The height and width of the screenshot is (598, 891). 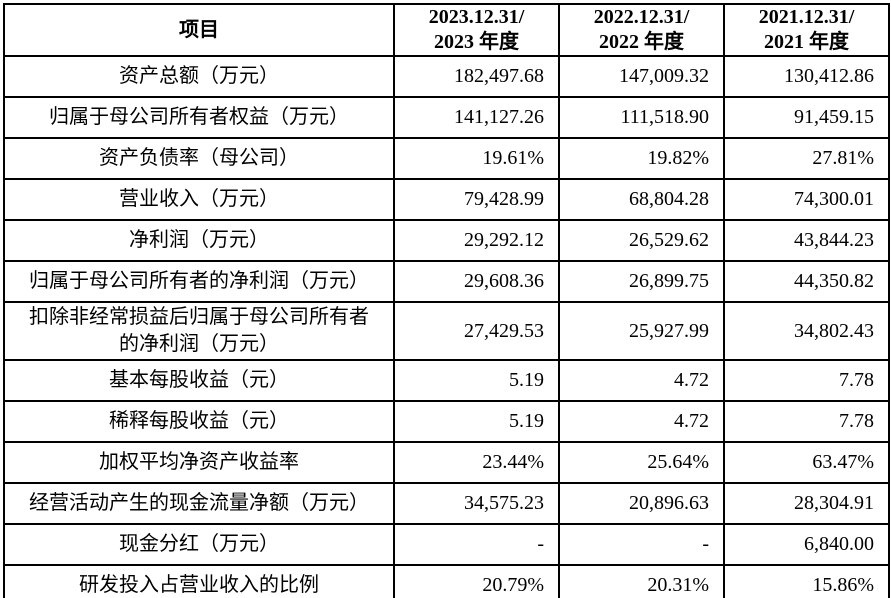 What do you see at coordinates (476, 281) in the screenshot?
I see `cell-value: 29,608.36` at bounding box center [476, 281].